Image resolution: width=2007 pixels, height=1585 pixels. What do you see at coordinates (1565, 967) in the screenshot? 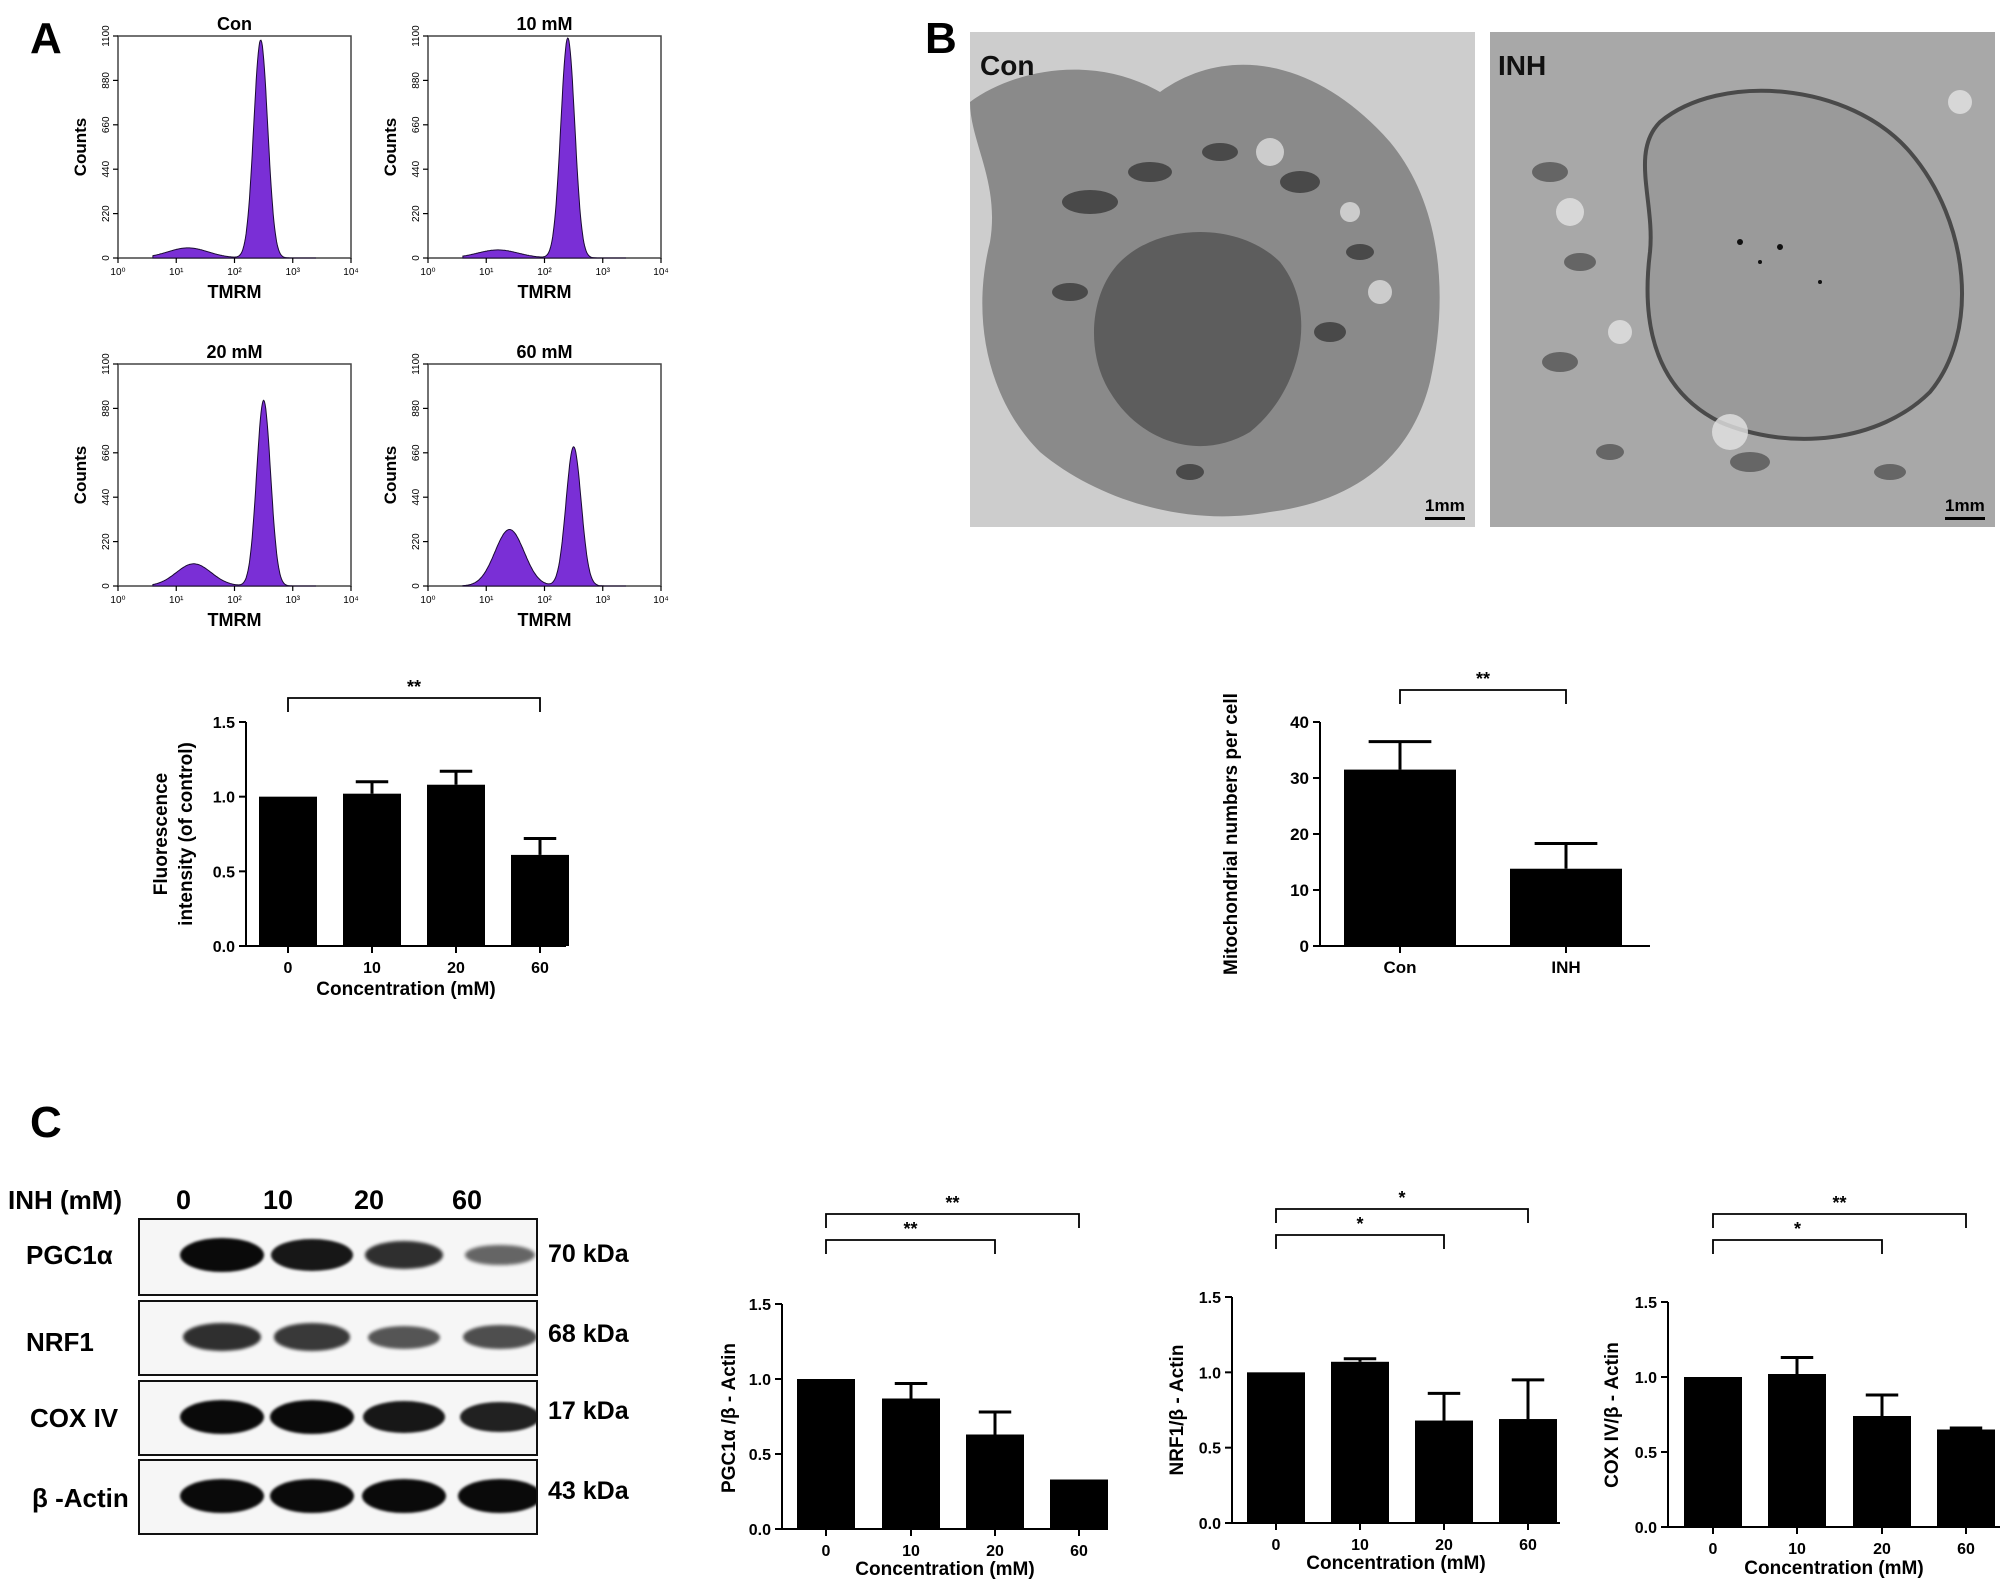
I see `chart-1-xtick-label-1: INH` at bounding box center [1565, 967].